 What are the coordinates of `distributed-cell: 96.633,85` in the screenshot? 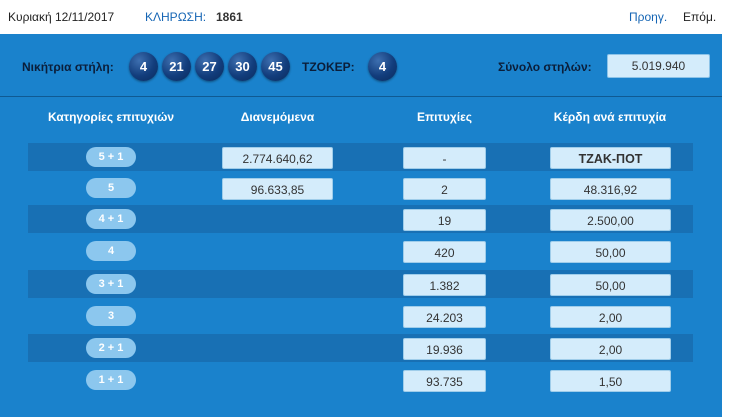 It's located at (277, 189).